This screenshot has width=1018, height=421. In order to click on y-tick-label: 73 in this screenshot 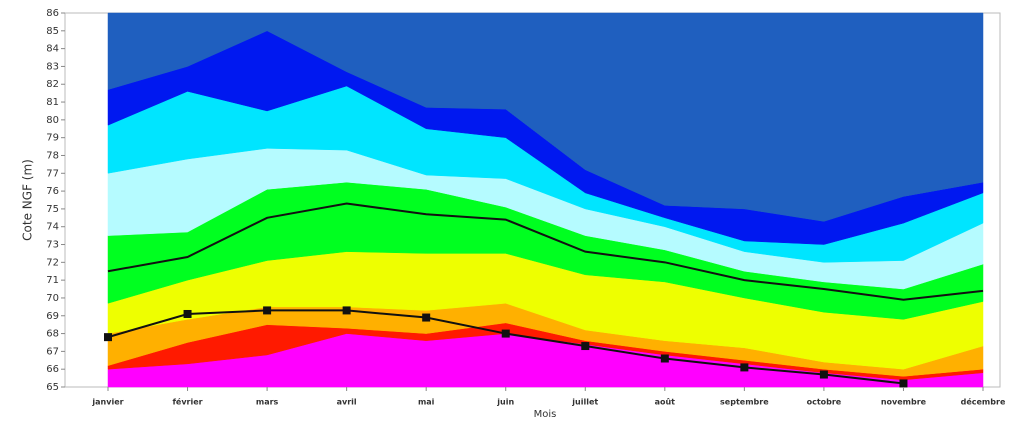, I will do `click(52, 245)`.